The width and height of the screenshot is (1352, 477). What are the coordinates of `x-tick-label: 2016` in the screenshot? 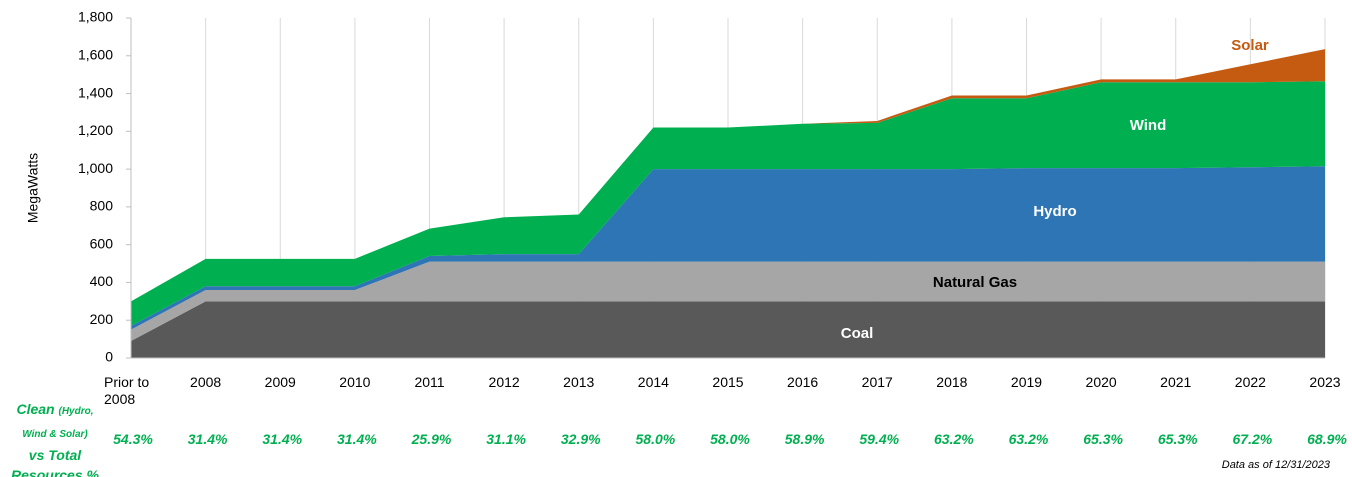 It's located at (803, 382).